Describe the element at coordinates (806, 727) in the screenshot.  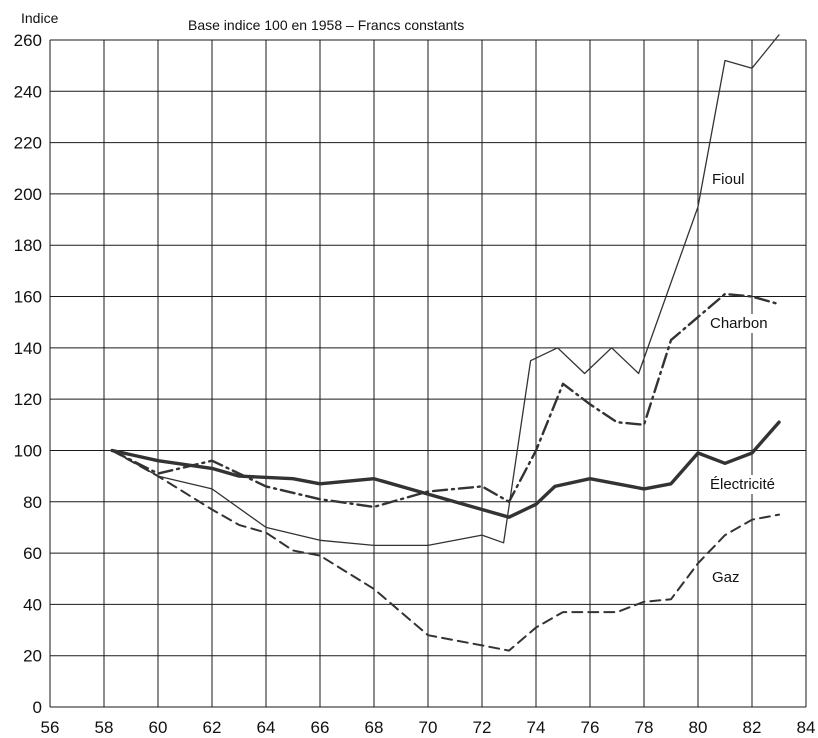
I see `x-tick-label: 84` at that location.